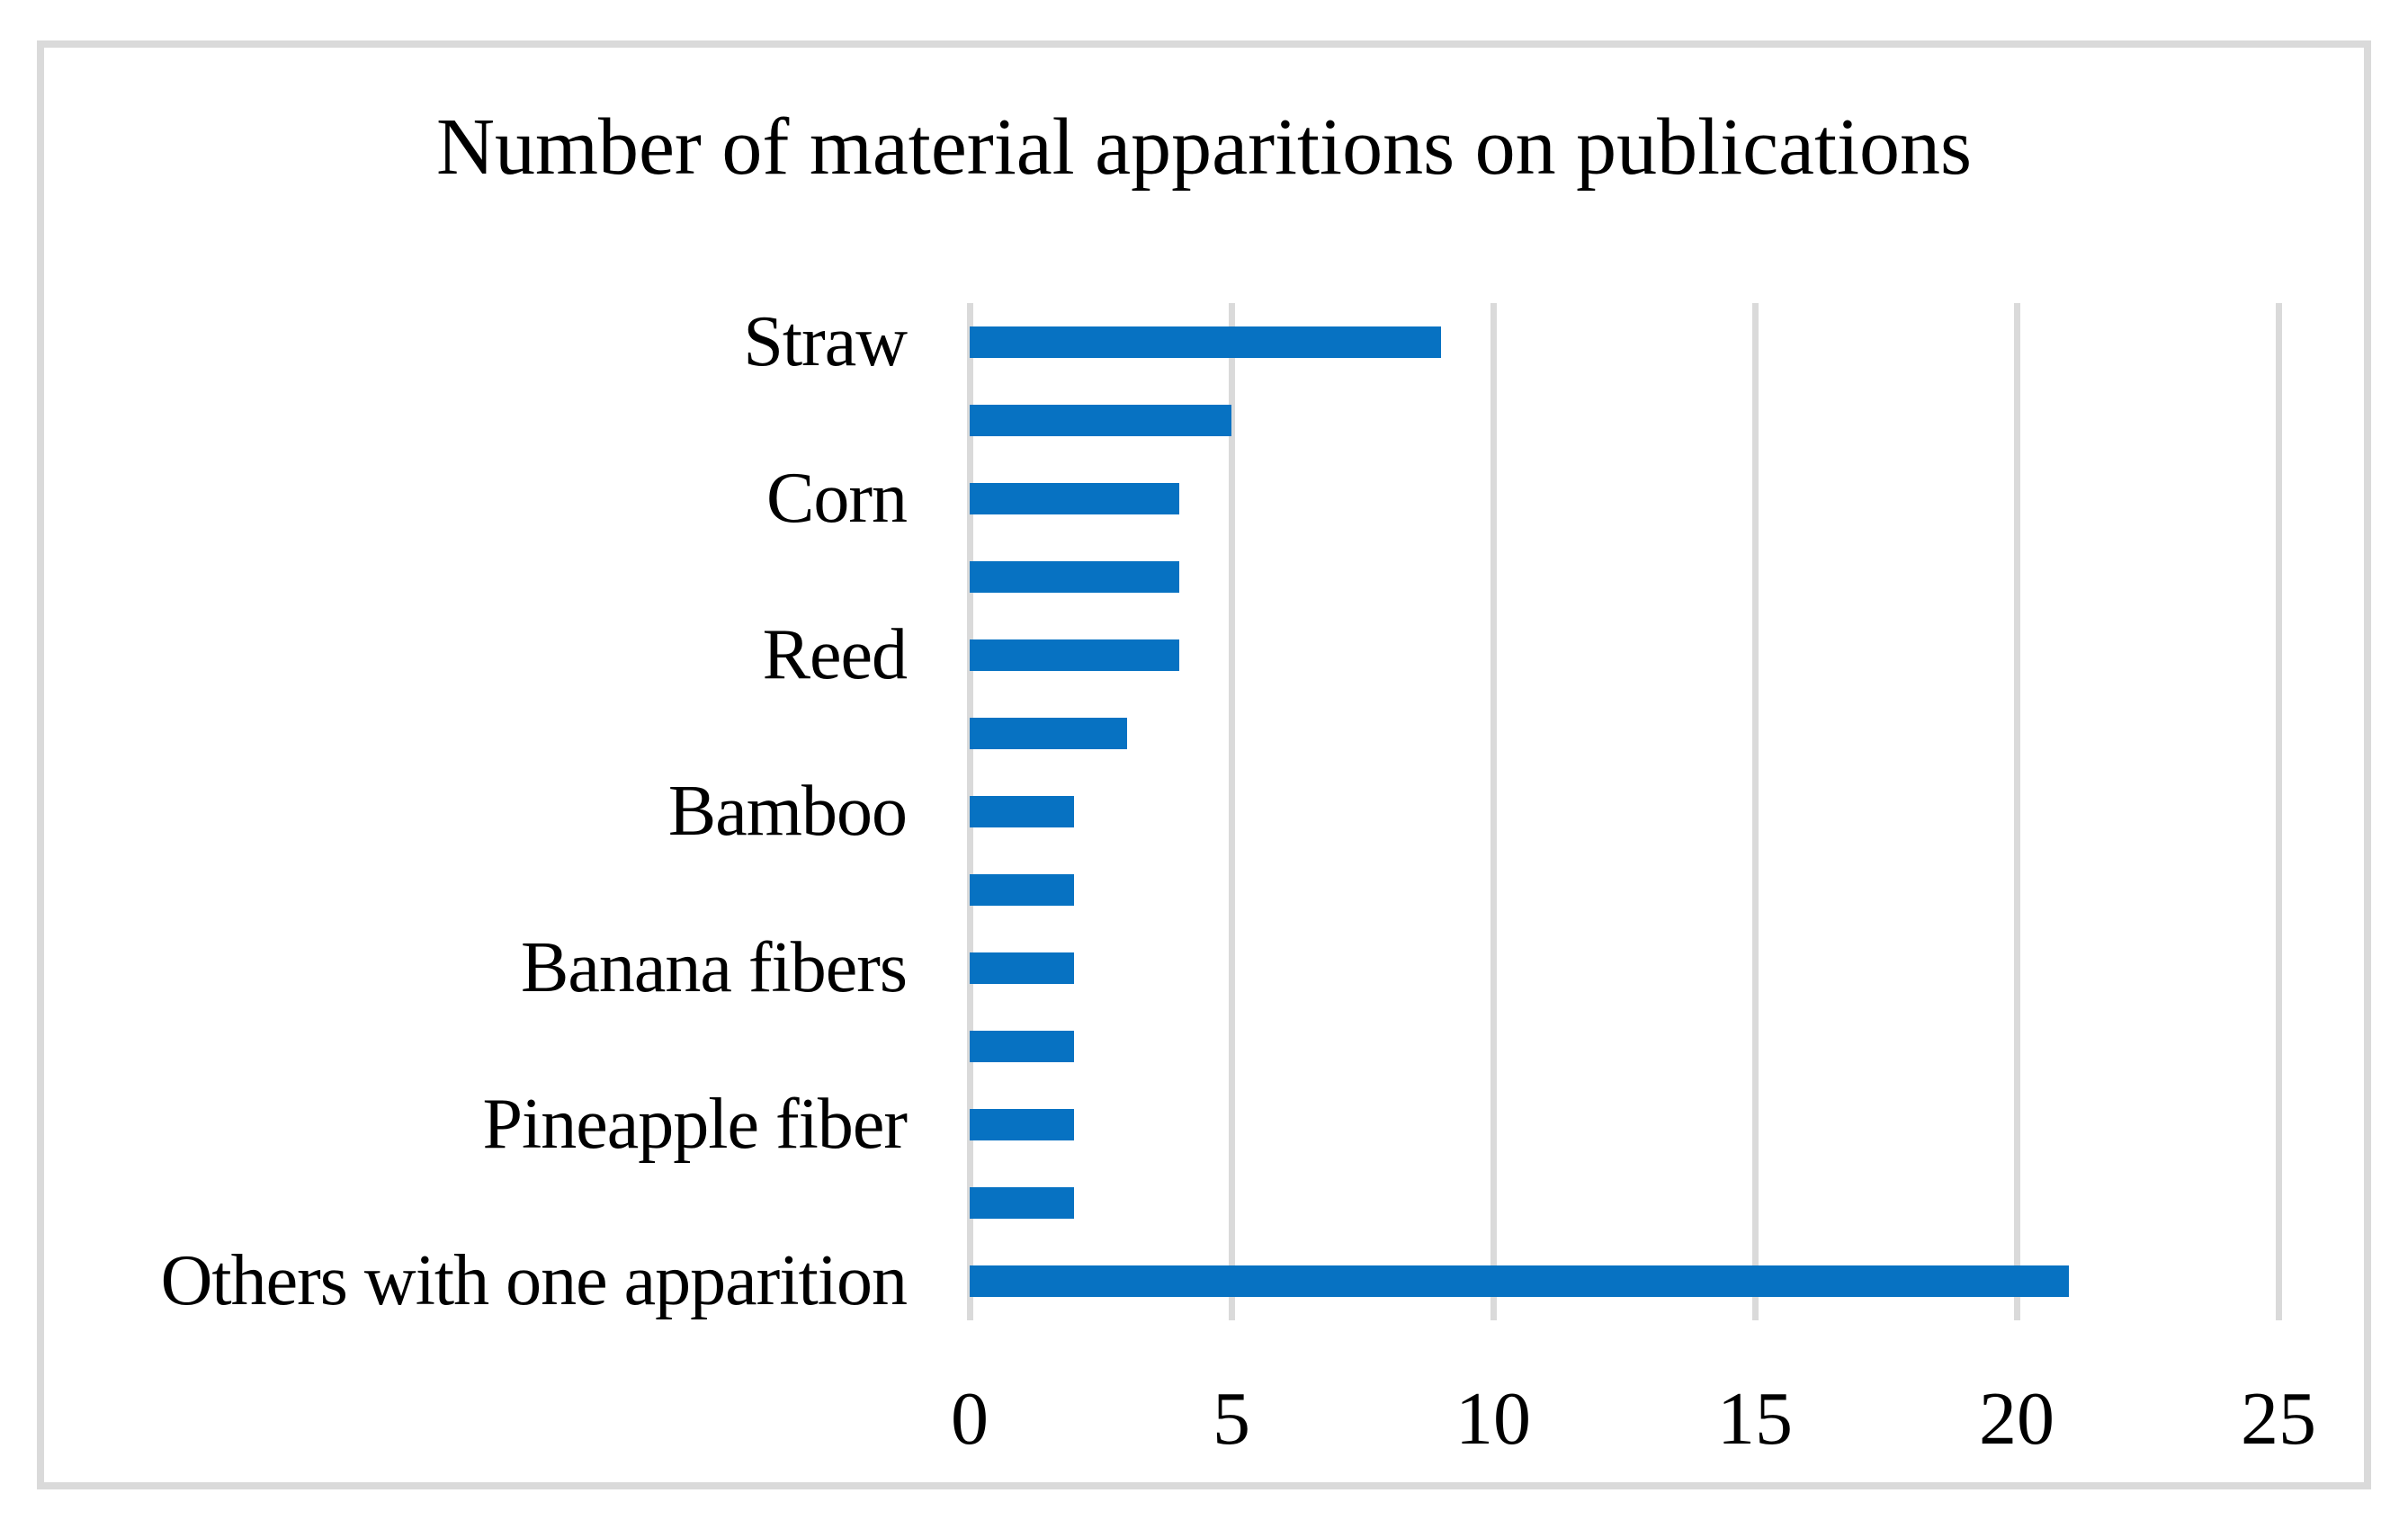 The height and width of the screenshot is (1529, 2408). Describe the element at coordinates (835, 654) in the screenshot. I see `category-label: Reed` at that location.